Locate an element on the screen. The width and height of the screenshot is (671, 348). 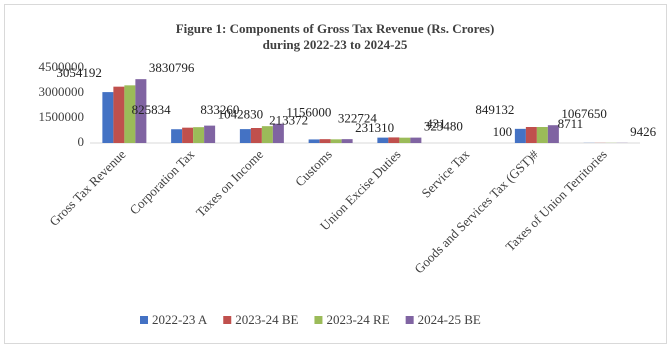
chart-subtitle: during 2022-23 to 2024-25 is located at coordinates (335, 44).